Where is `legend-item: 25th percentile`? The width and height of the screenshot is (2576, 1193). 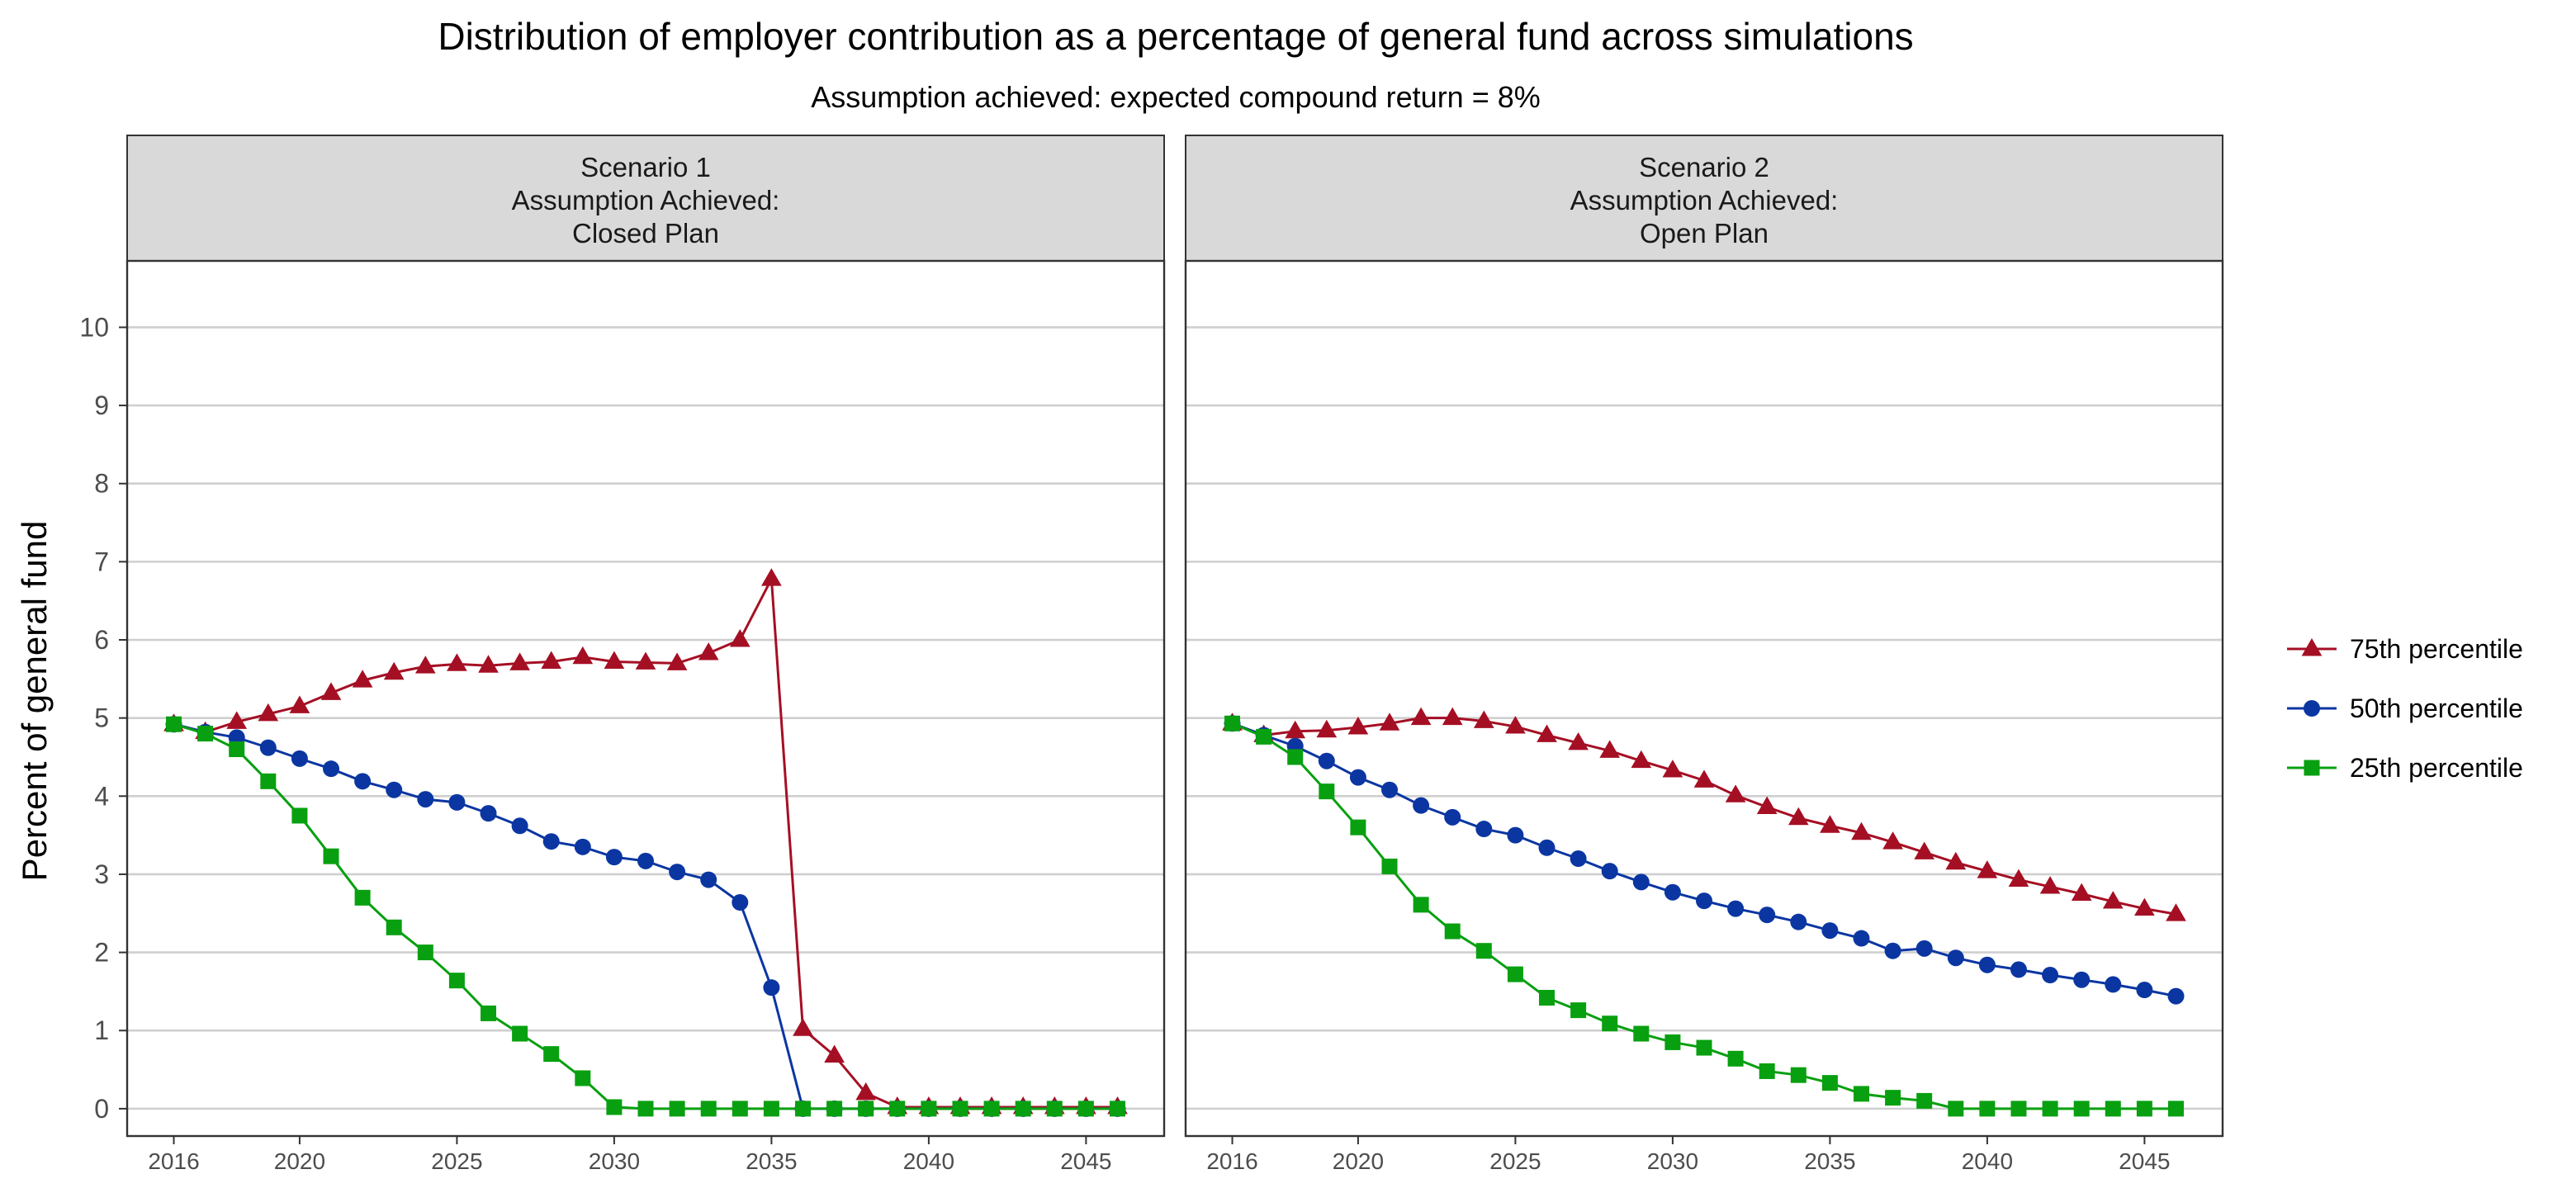
legend-item: 25th percentile is located at coordinates (2405, 768).